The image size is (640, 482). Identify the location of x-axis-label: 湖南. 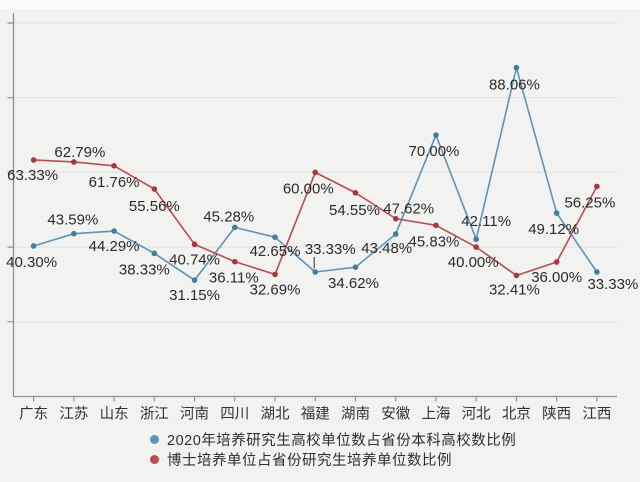
(355, 414).